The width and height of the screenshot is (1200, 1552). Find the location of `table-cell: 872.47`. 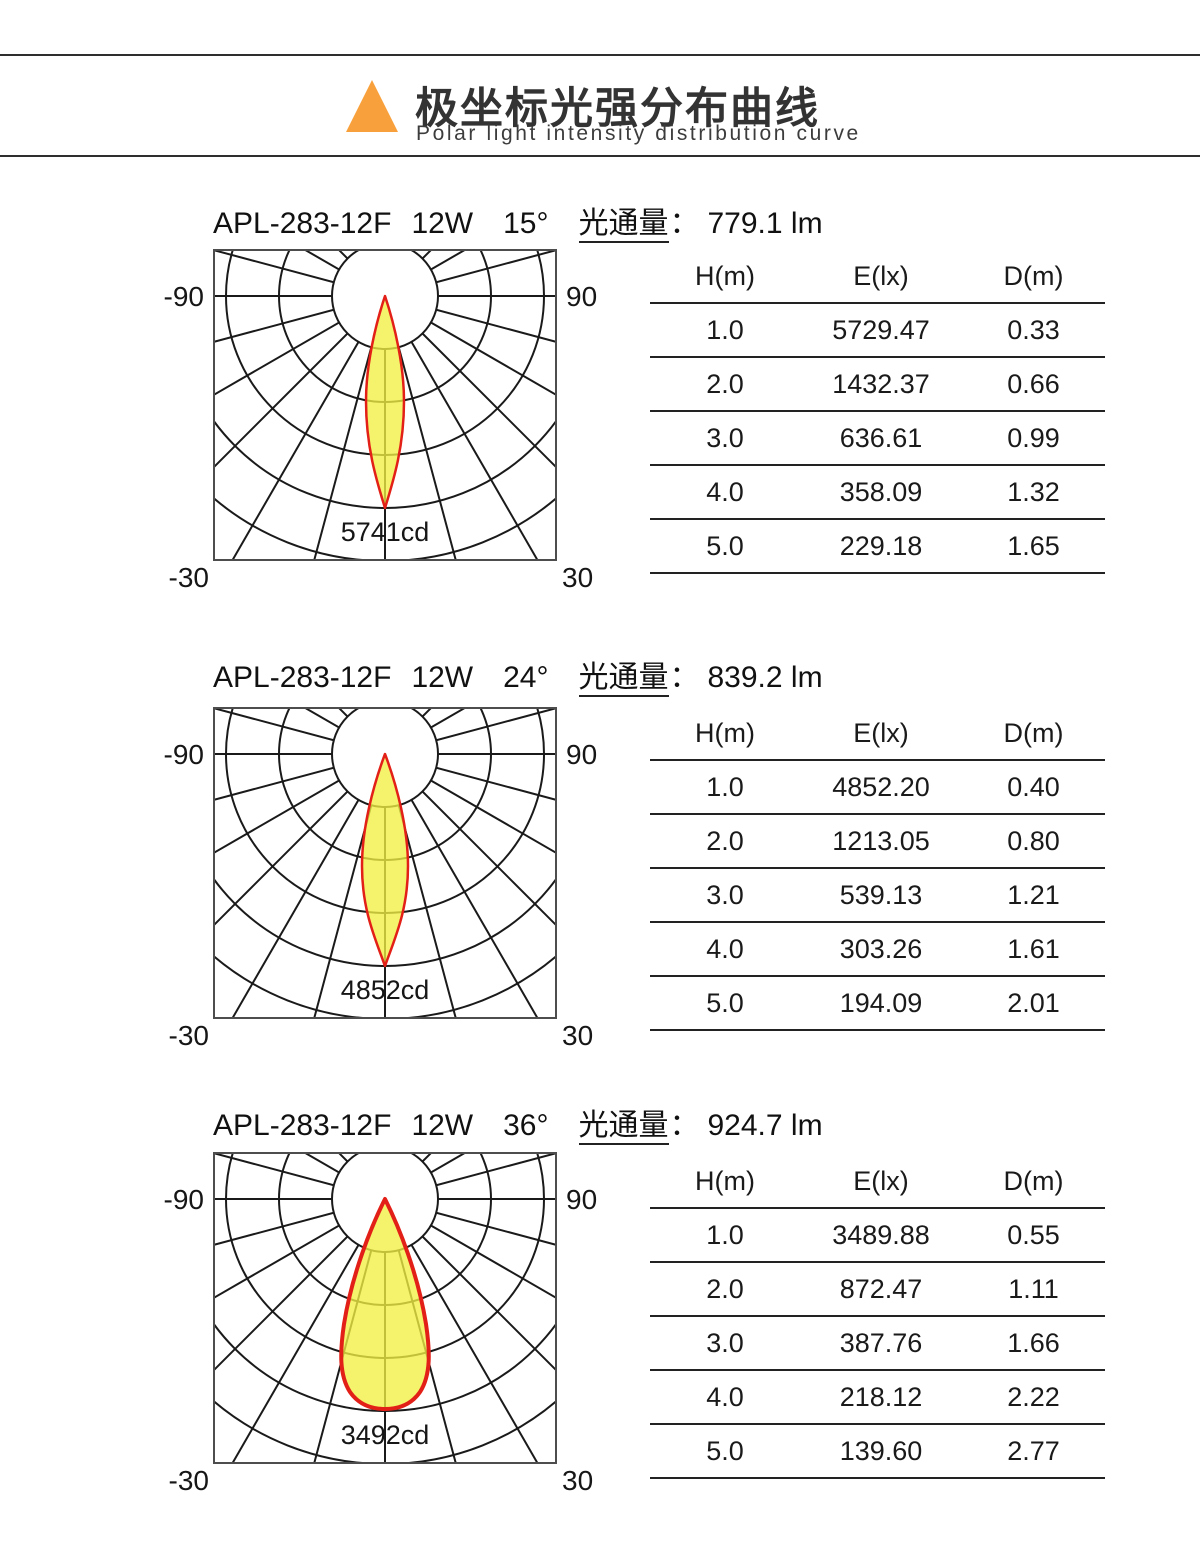

table-cell: 872.47 is located at coordinates (881, 1289).